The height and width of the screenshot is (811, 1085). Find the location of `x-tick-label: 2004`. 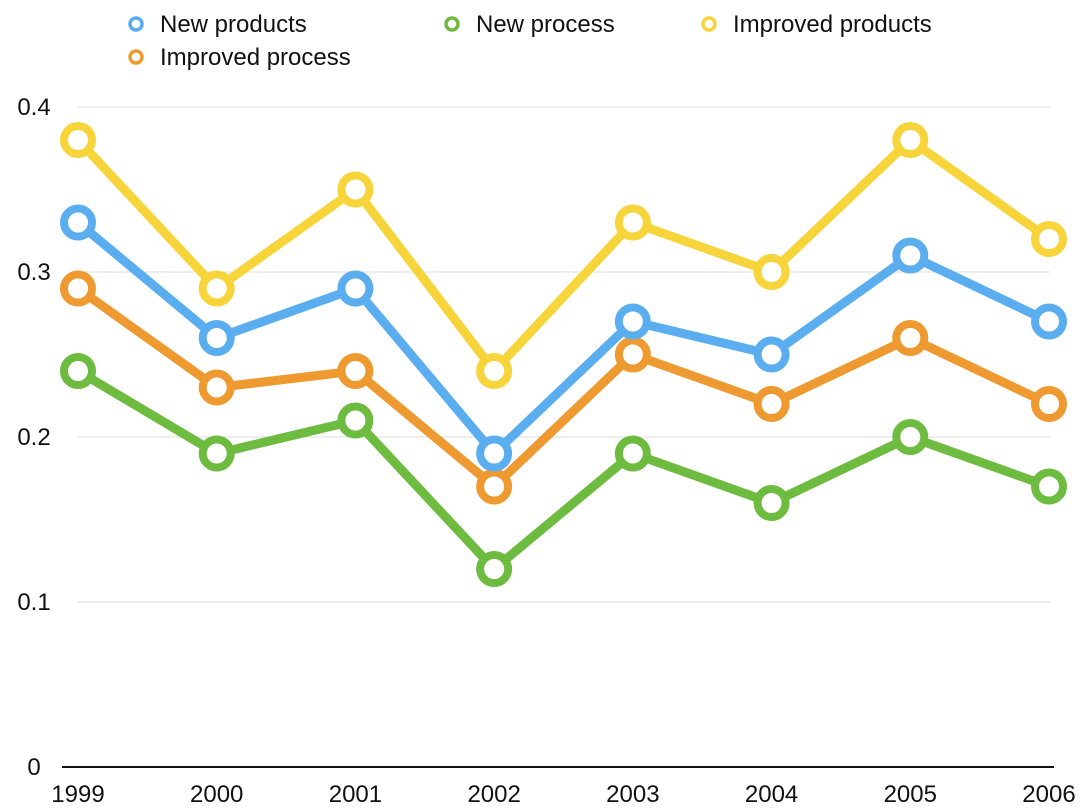

x-tick-label: 2004 is located at coordinates (771, 794).